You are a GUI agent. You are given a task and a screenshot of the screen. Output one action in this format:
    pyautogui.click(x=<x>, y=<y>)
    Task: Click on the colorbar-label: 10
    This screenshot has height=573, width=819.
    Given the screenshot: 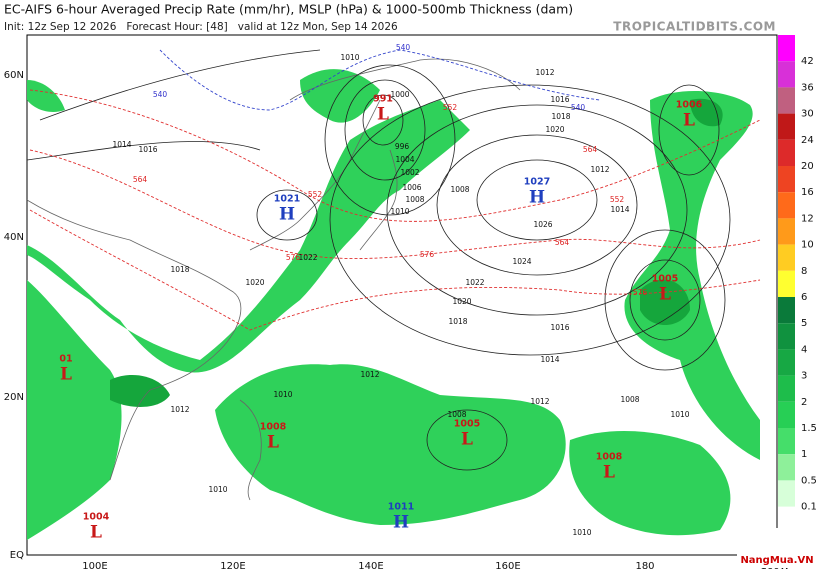 What is the action you would take?
    pyautogui.click(x=807, y=245)
    